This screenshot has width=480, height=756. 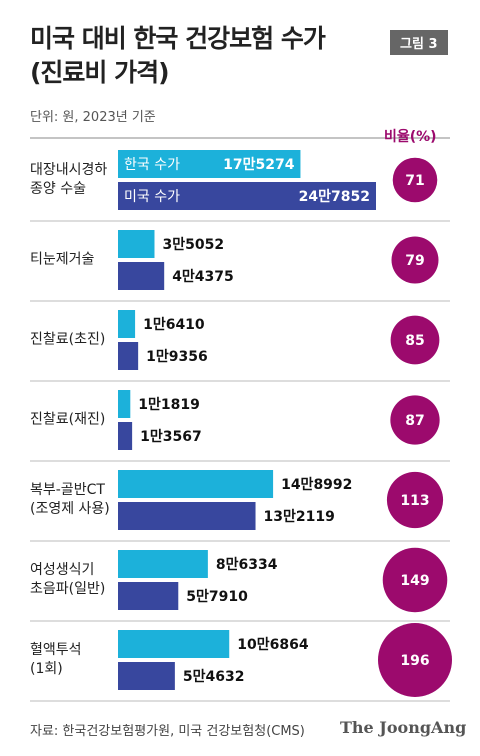 I want to click on ratio-label: 113, so click(x=414, y=501).